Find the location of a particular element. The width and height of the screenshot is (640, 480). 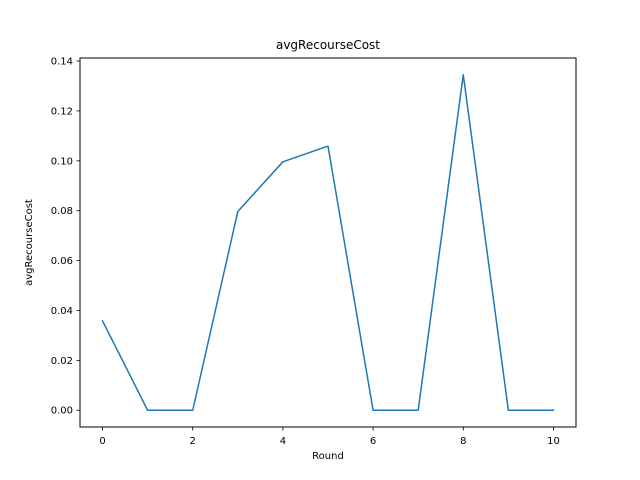

x-tick-label: 8 is located at coordinates (463, 441).